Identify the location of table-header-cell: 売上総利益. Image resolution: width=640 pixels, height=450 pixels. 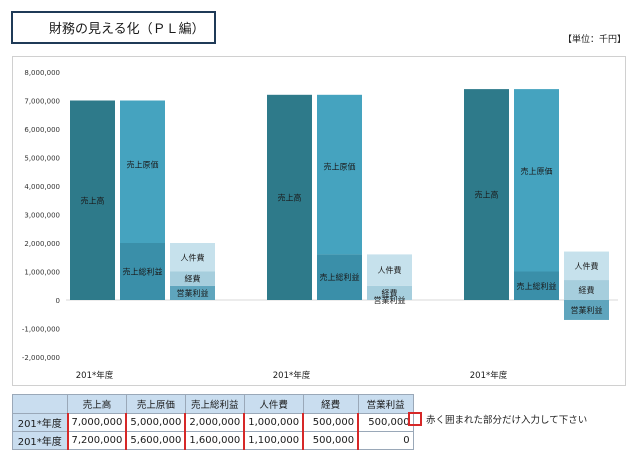
(214, 404).